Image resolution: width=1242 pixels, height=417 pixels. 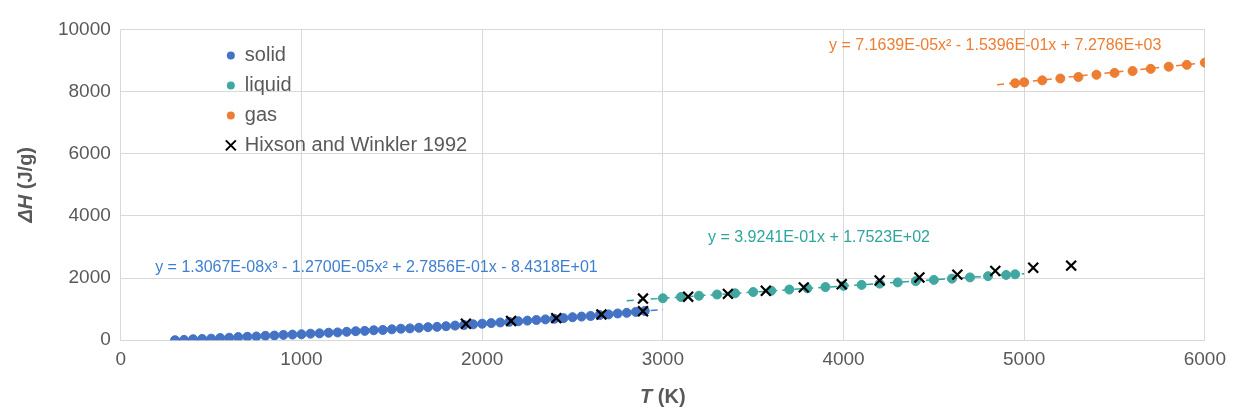 I want to click on y-tick-label: 4000, so click(x=89, y=215).